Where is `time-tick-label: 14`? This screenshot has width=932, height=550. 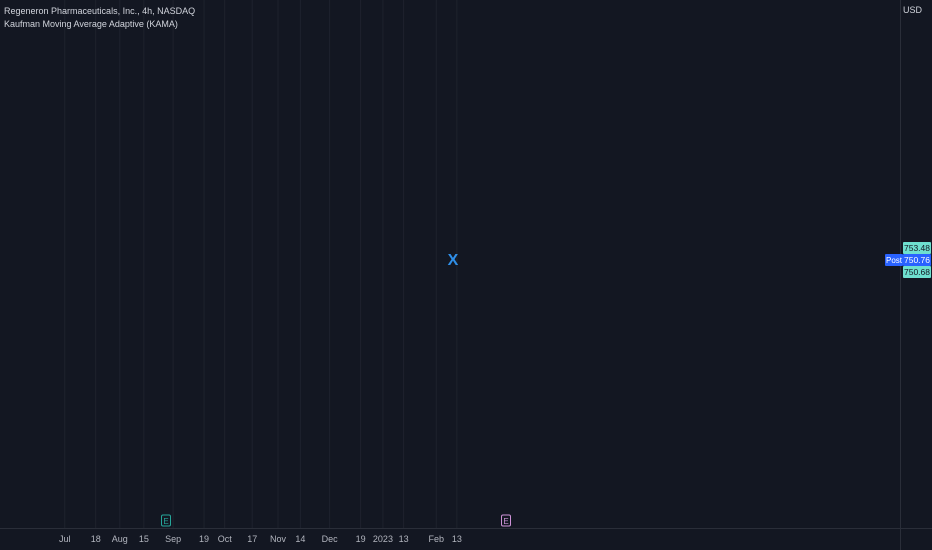
time-tick-label: 14 is located at coordinates (300, 539).